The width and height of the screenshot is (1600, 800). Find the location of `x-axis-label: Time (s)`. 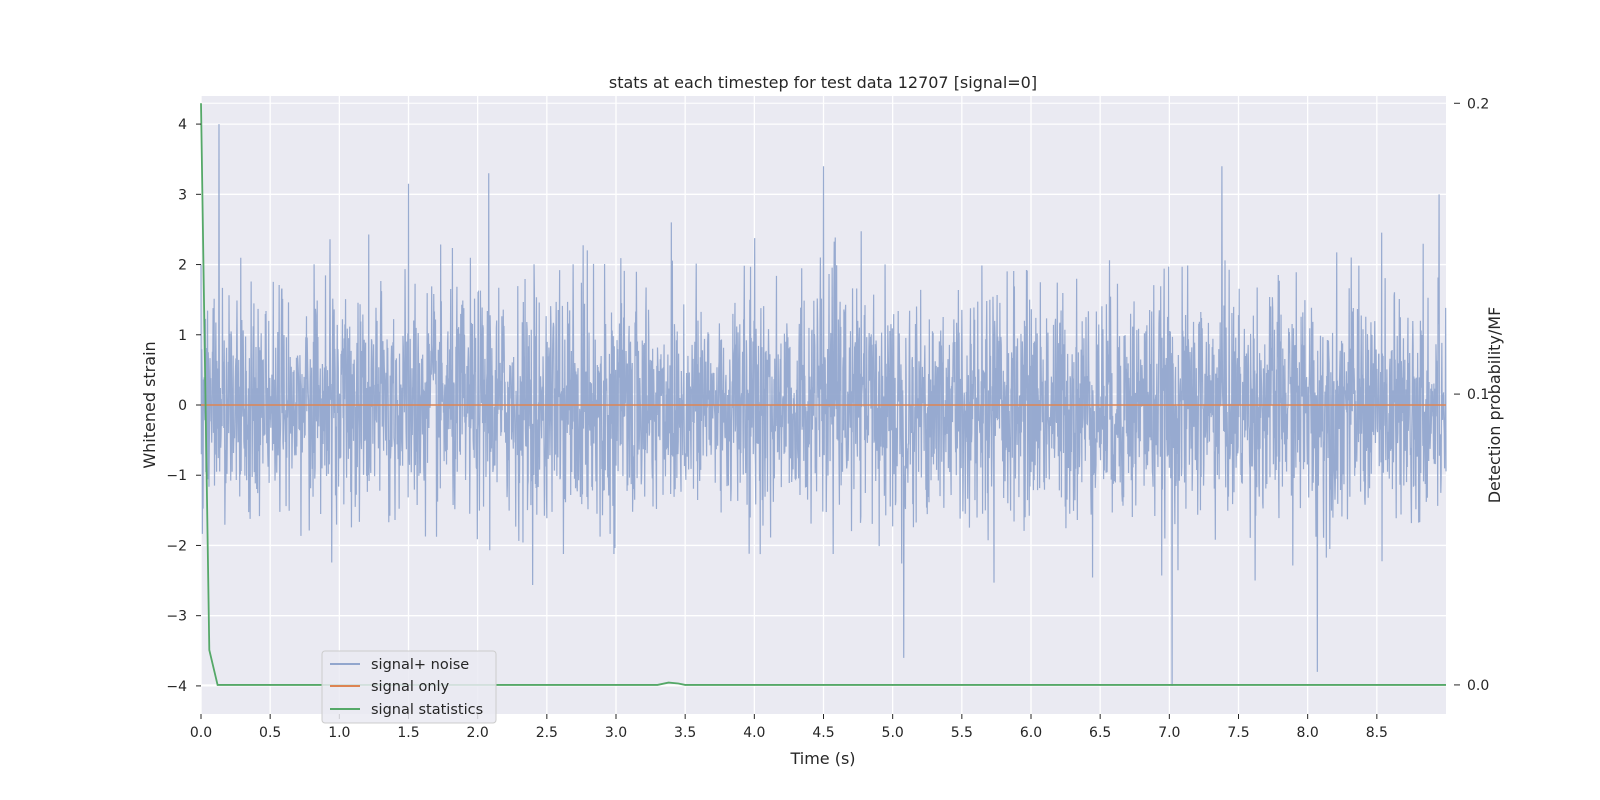

x-axis-label: Time (s) is located at coordinates (822, 758).